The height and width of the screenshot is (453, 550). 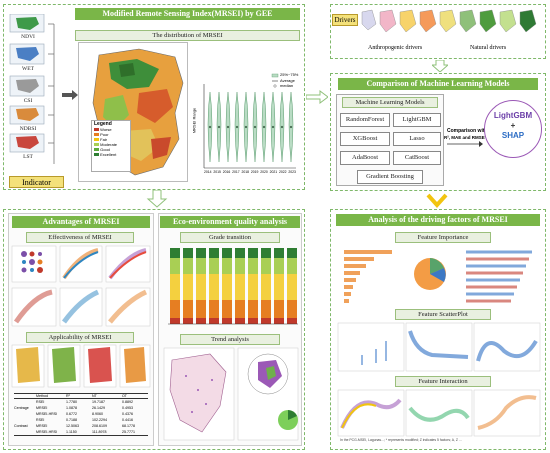 I want to click on legend-item-good: Good, so click(x=111, y=149).